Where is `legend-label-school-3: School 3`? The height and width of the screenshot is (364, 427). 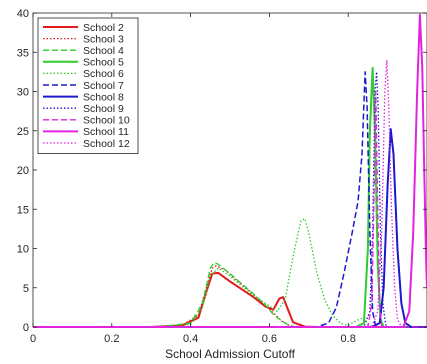 legend-label-school-3: School 3 is located at coordinates (103, 39).